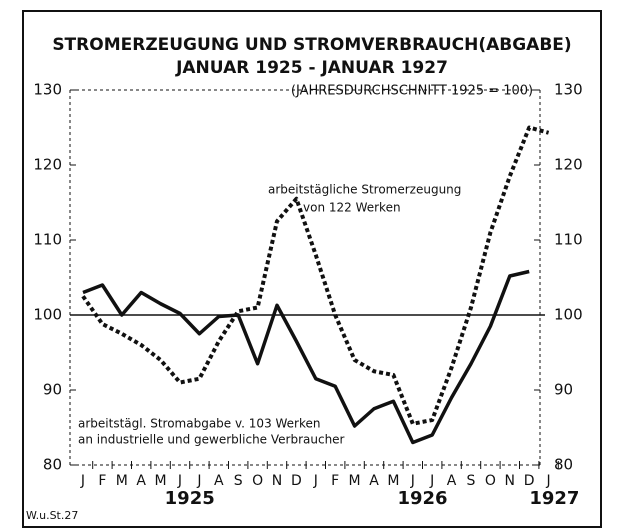 The height and width of the screenshot is (528, 621). I want to click on y-tick-label: 80, so click(52, 465).